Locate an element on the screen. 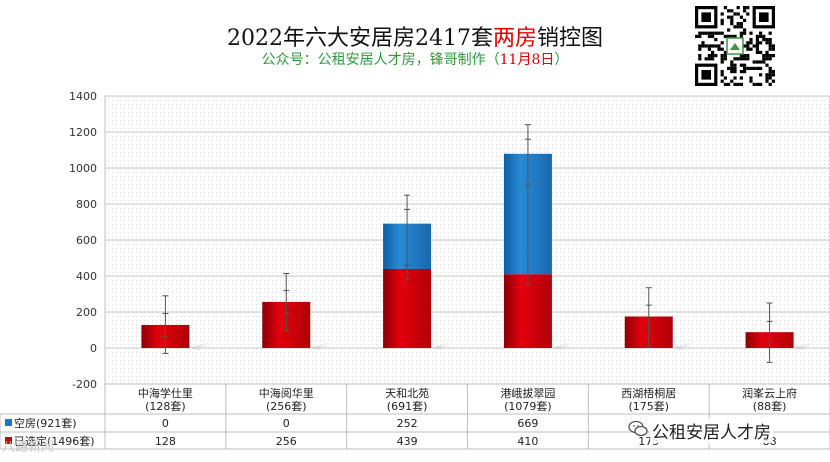 This screenshot has height=462, width=830. title-tail: 销控图 is located at coordinates (569, 38).